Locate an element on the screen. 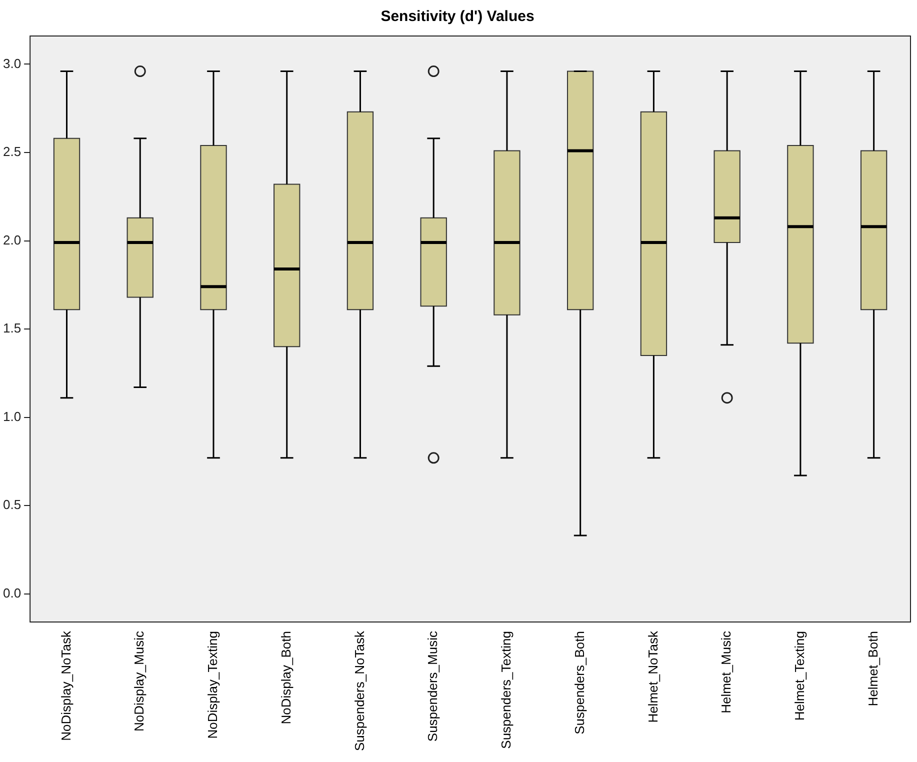 The image size is (917, 762). y-tick-label: 2.5 is located at coordinates (12, 152).